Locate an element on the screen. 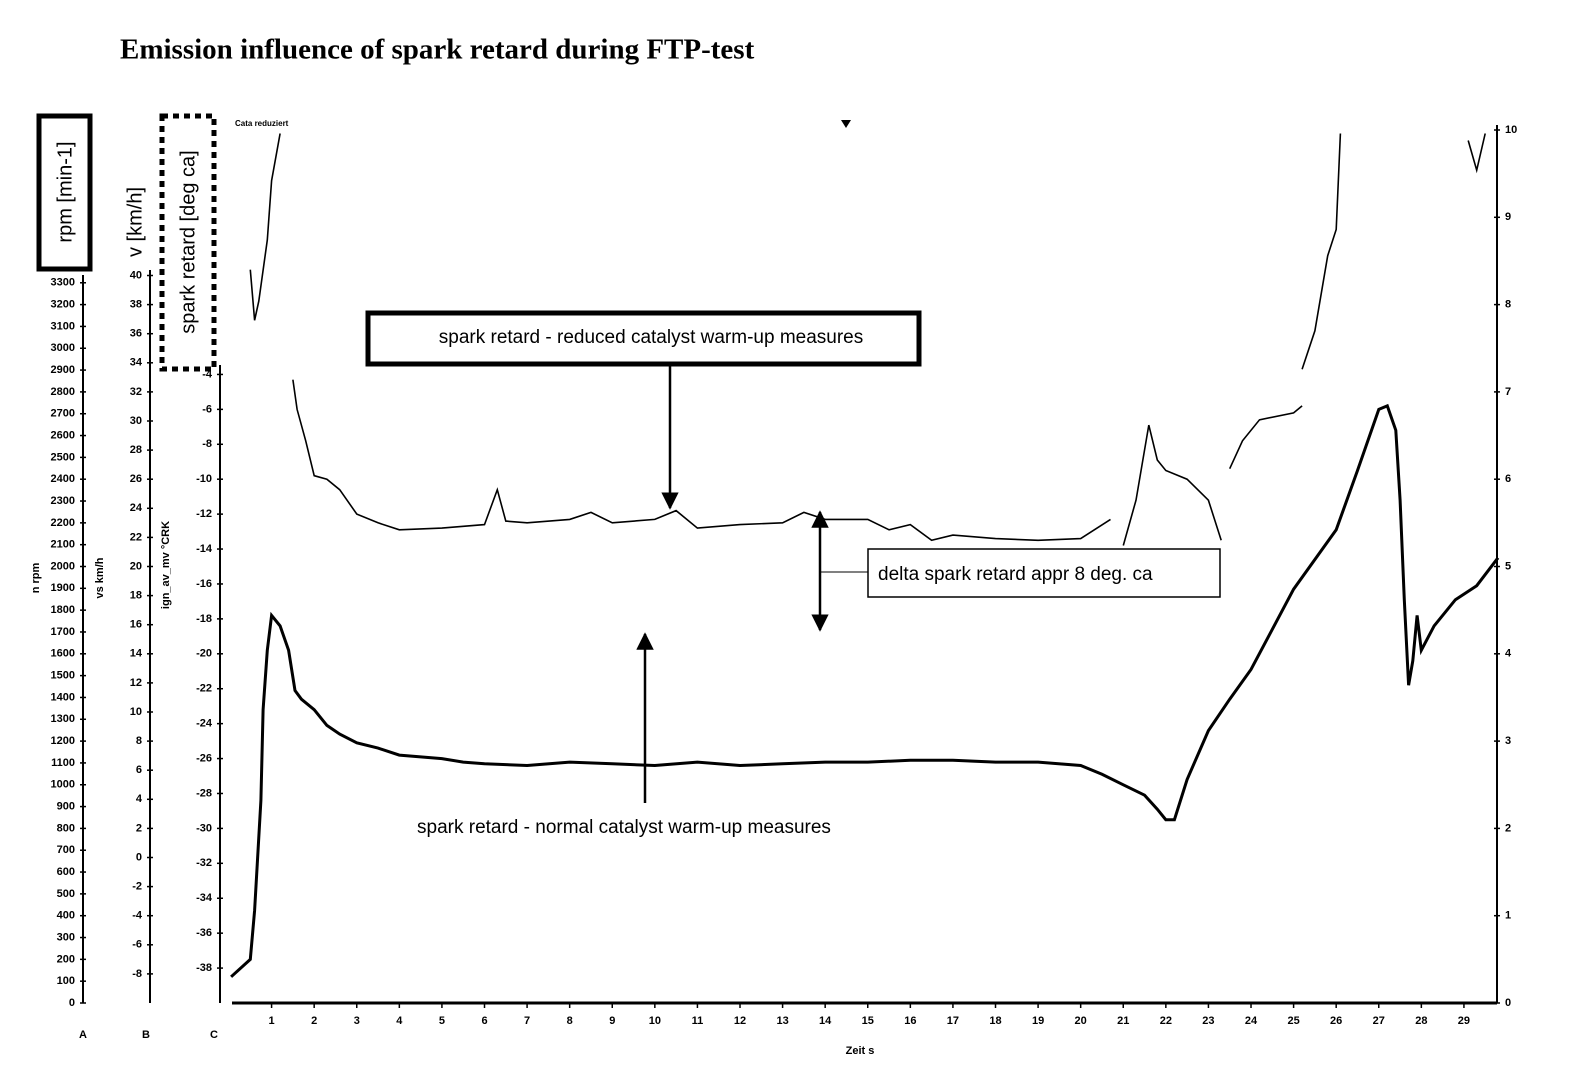  x-tick-label: 14 is located at coordinates (825, 1021).